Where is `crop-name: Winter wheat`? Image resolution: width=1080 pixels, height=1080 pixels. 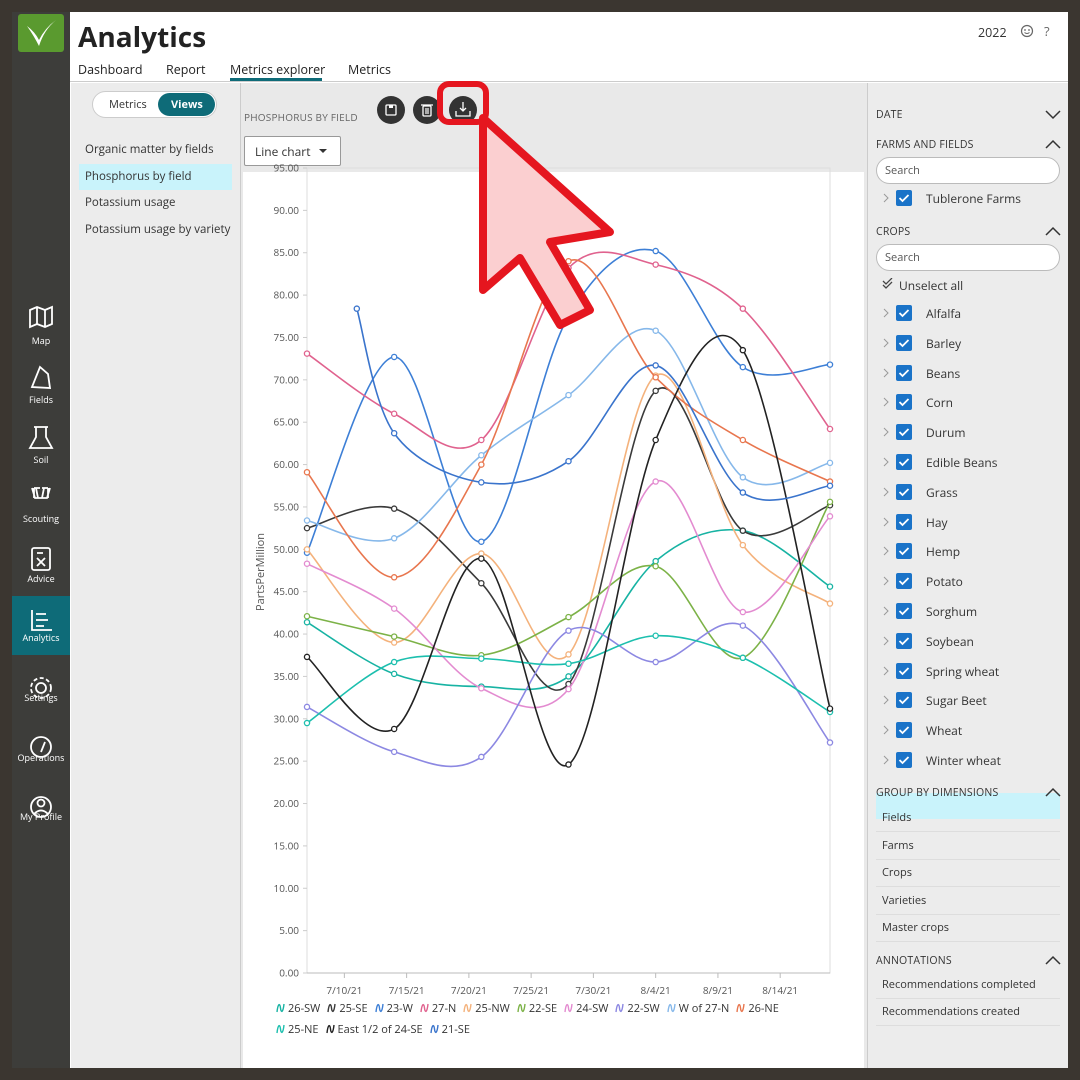
crop-name: Winter wheat is located at coordinates (963, 760).